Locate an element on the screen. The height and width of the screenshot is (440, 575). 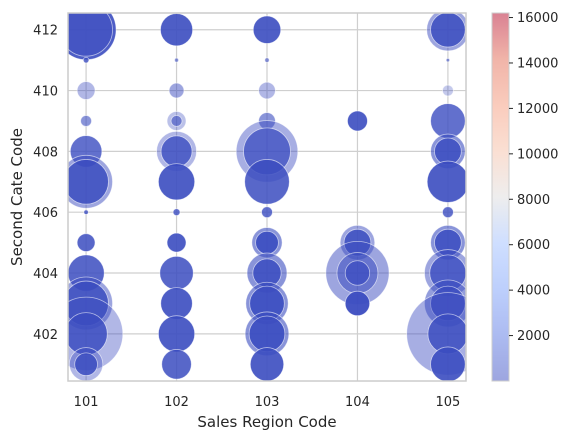
colorbar-tick-label: 16000 is located at coordinates (537, 18).